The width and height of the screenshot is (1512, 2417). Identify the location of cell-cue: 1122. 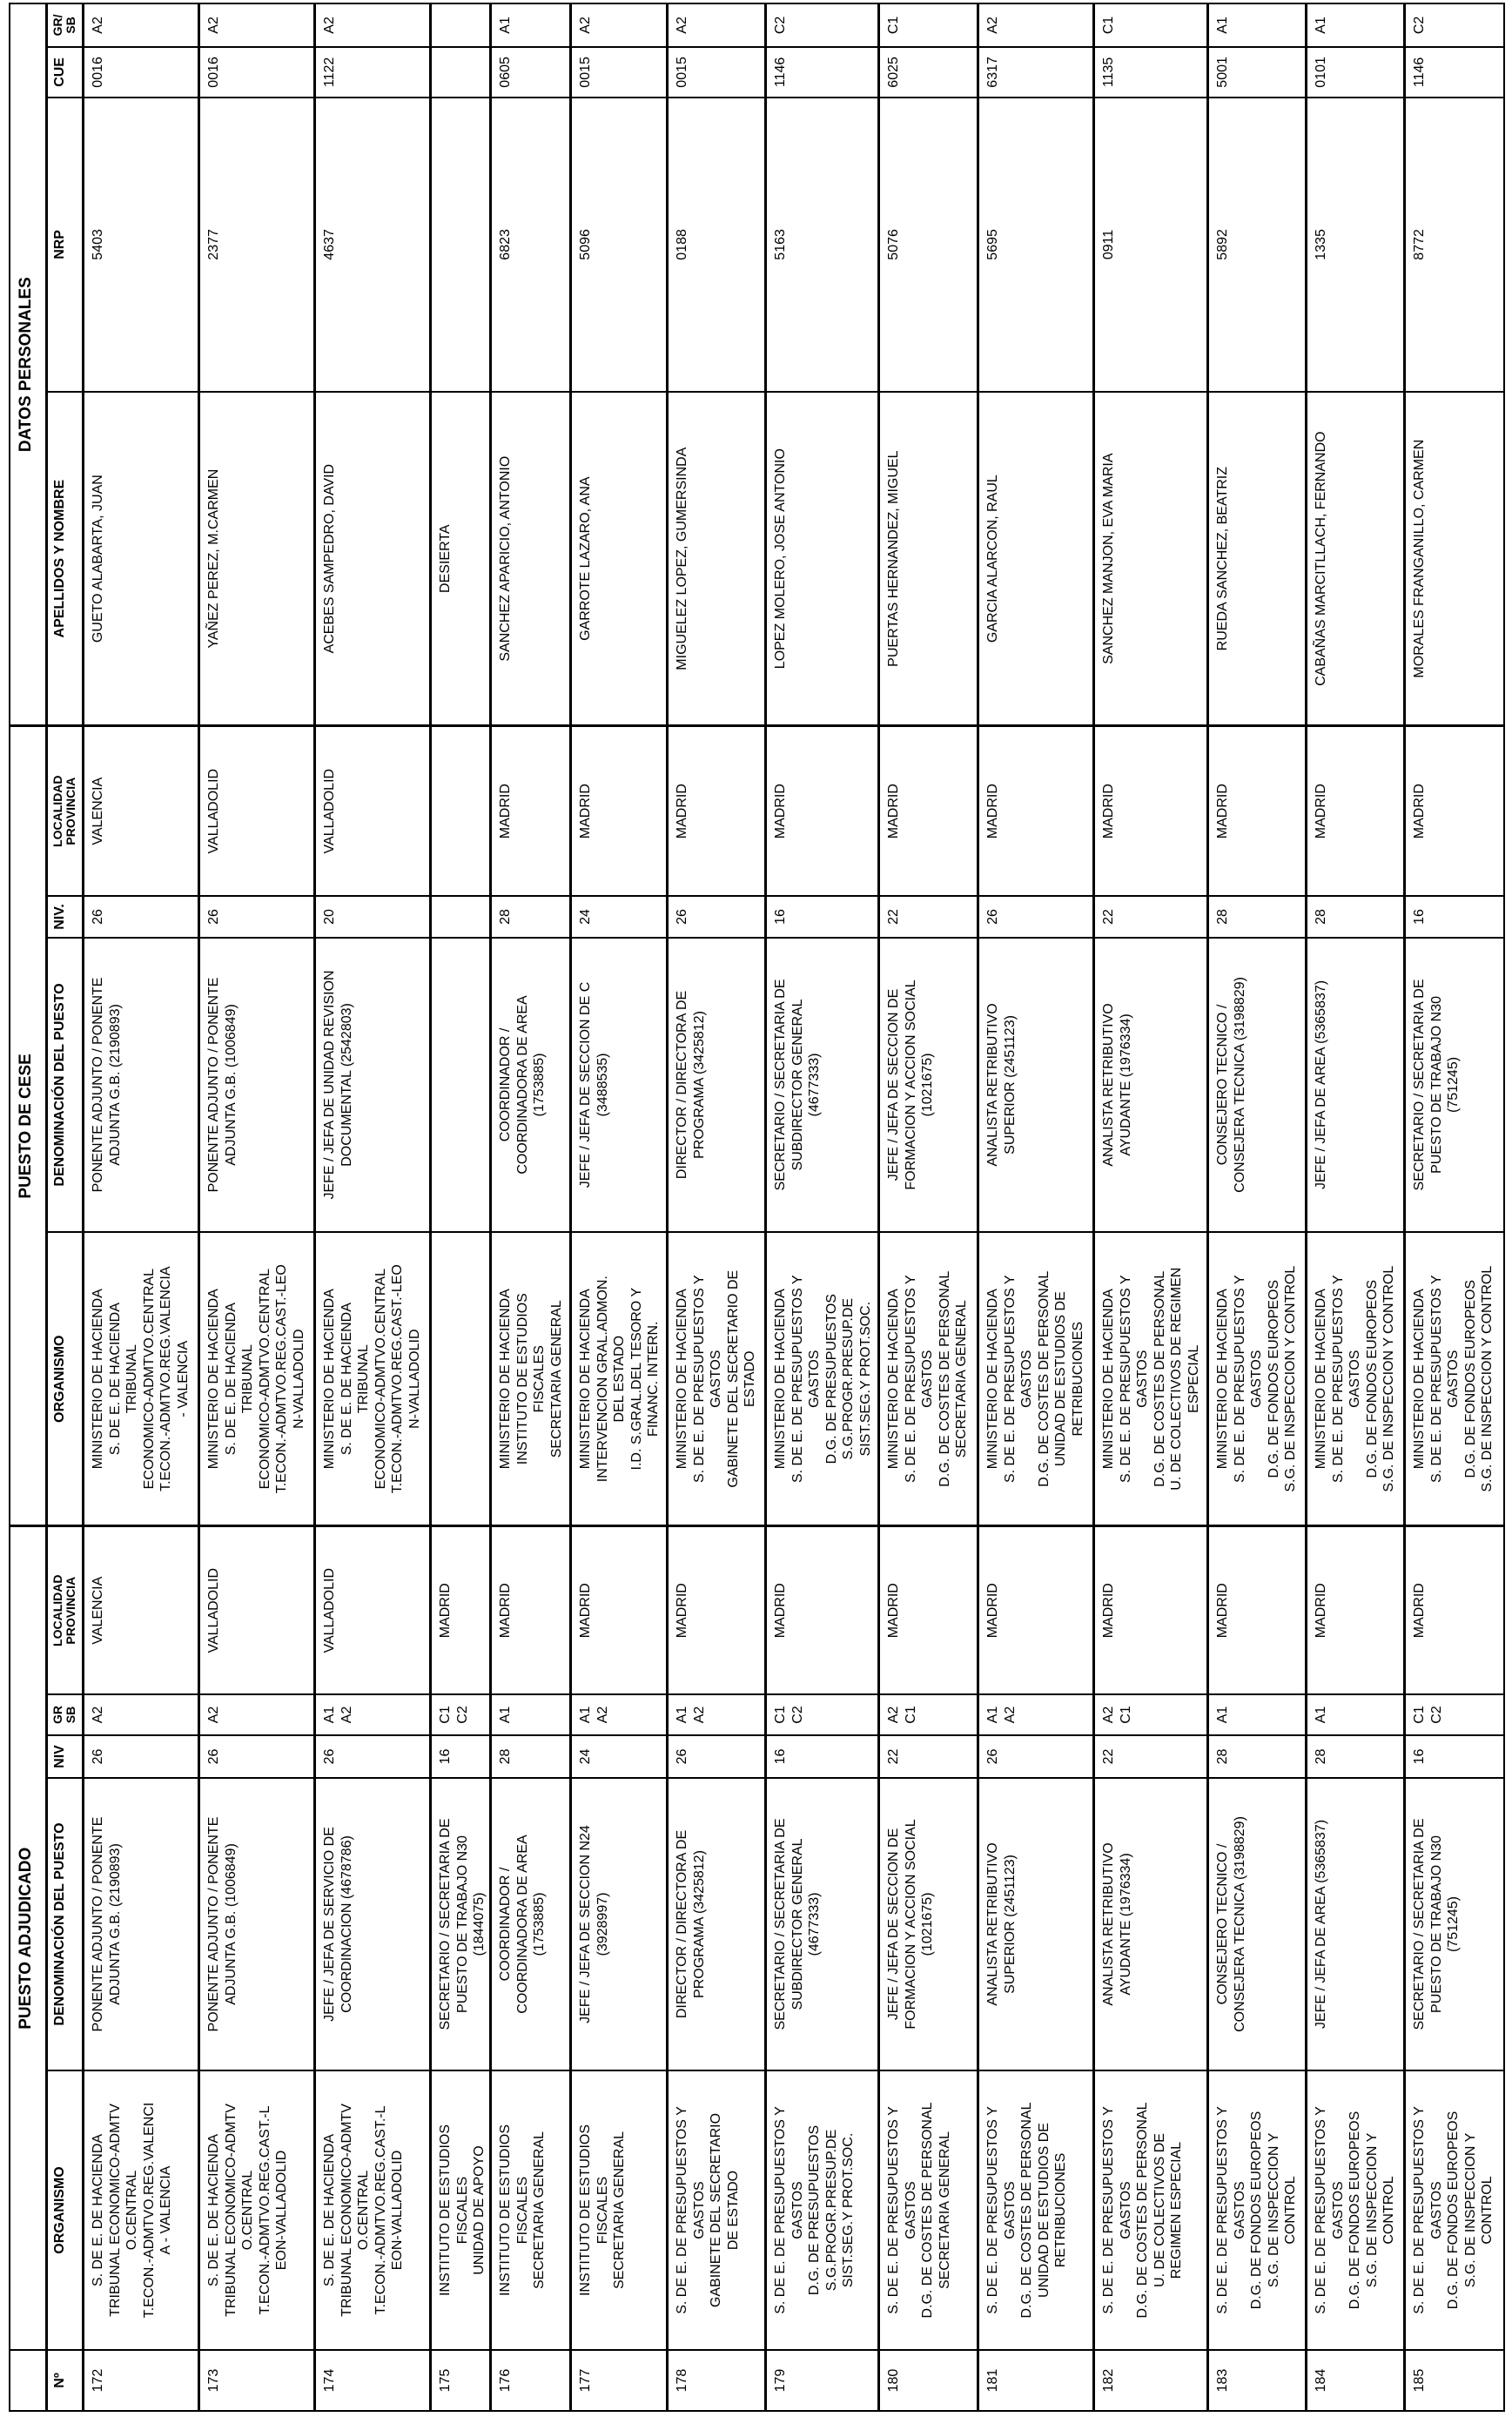
(372, 72).